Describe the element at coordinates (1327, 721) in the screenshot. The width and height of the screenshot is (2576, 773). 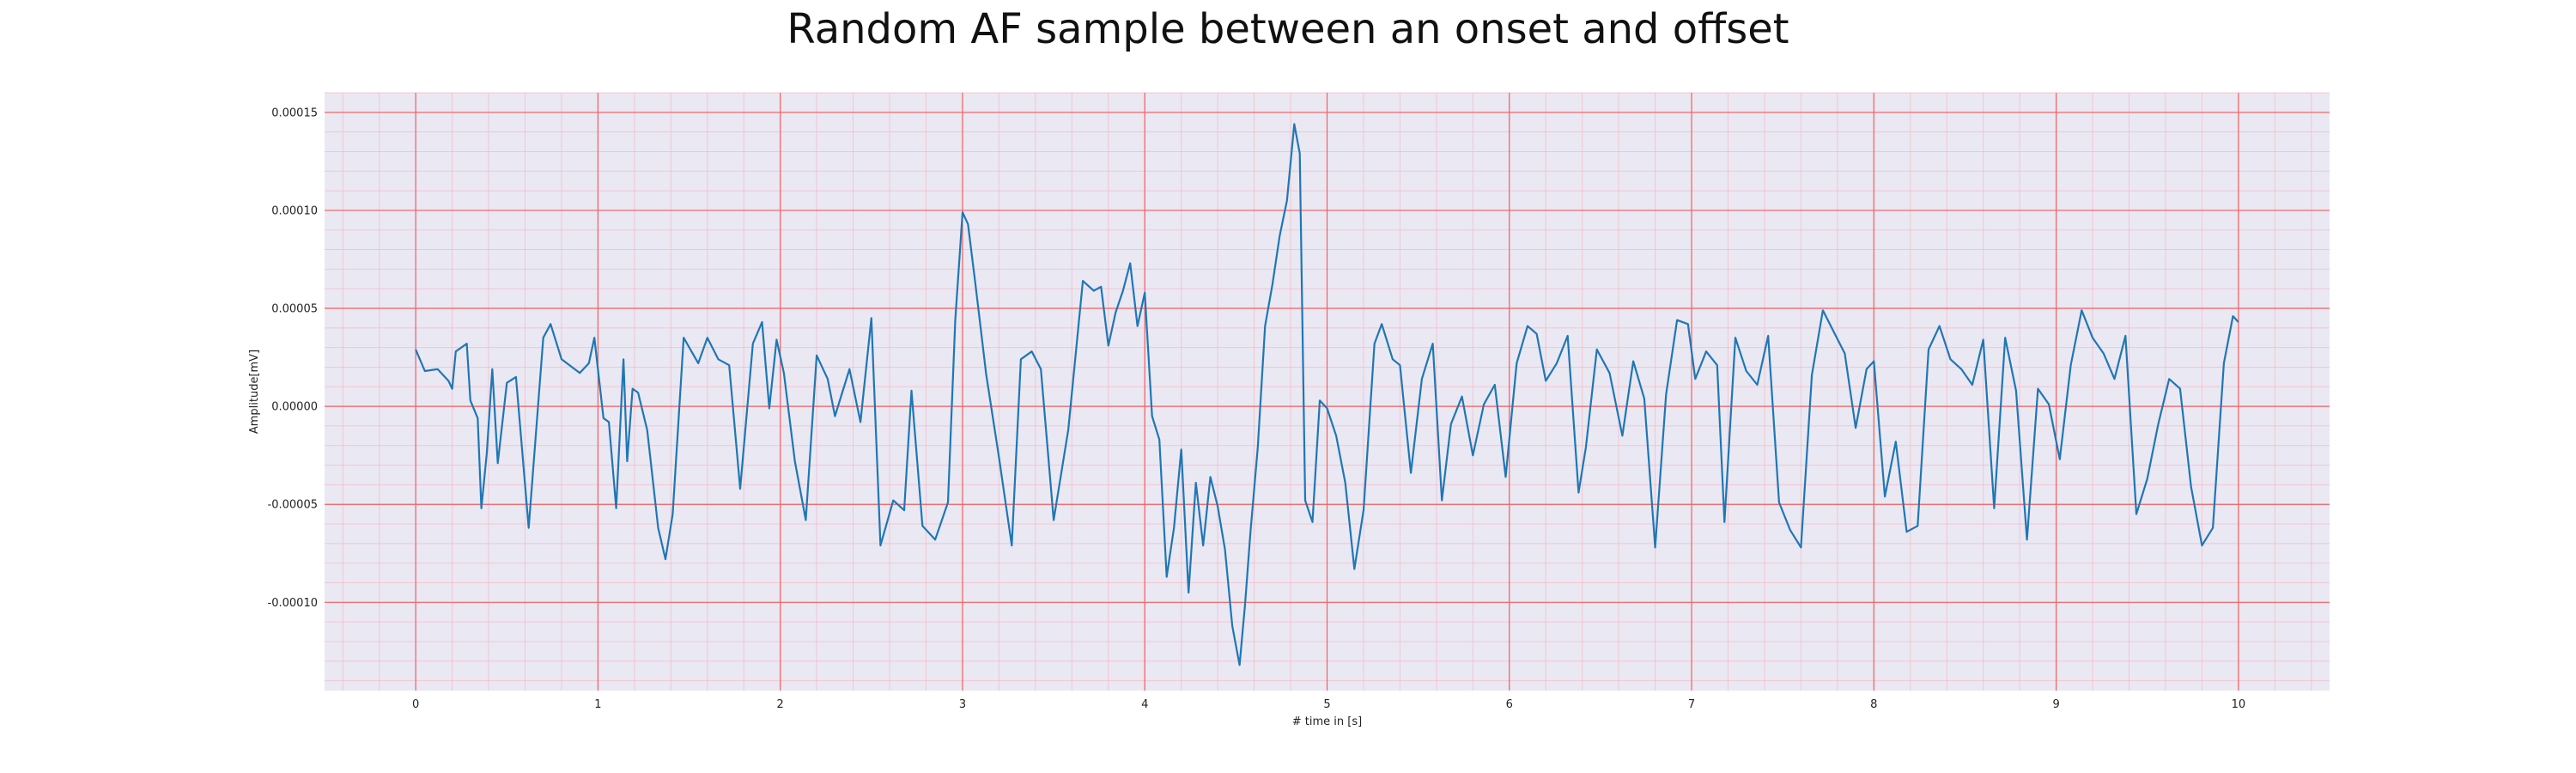
I see `x-axis-label: # time in [s]` at that location.